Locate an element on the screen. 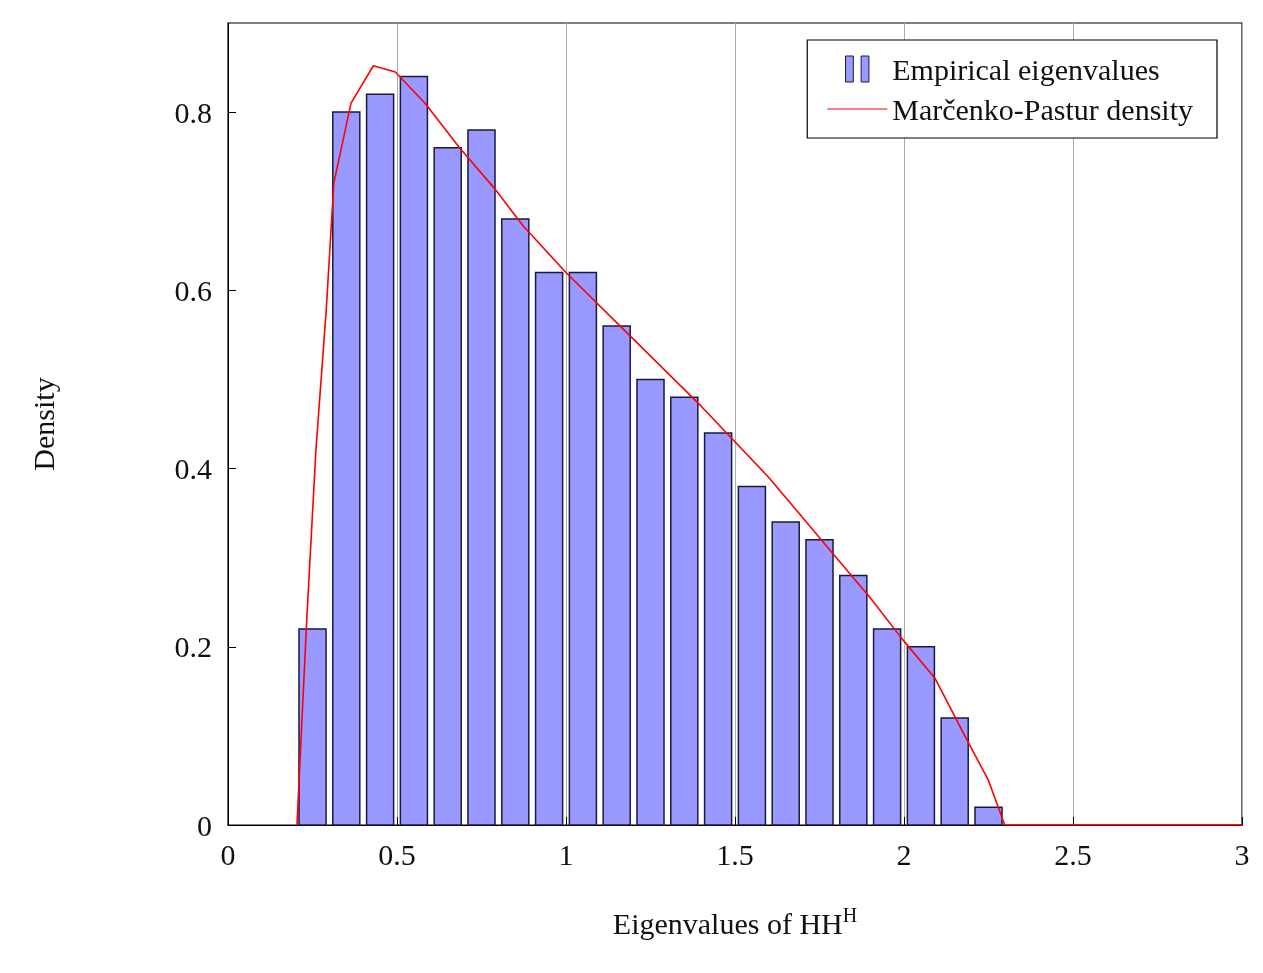  x-tick-label: 2.5 is located at coordinates (1073, 854).